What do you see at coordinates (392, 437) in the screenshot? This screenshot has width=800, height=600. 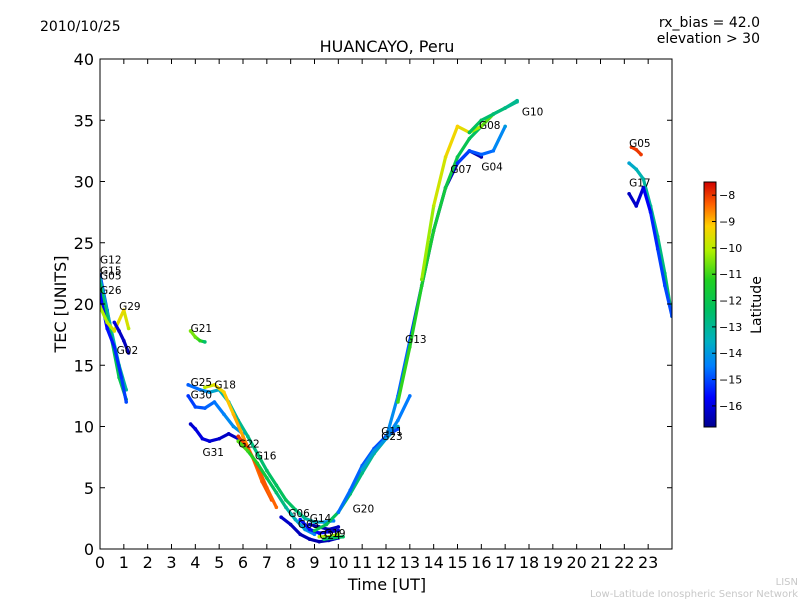 I see `satellite-label: G23` at bounding box center [392, 437].